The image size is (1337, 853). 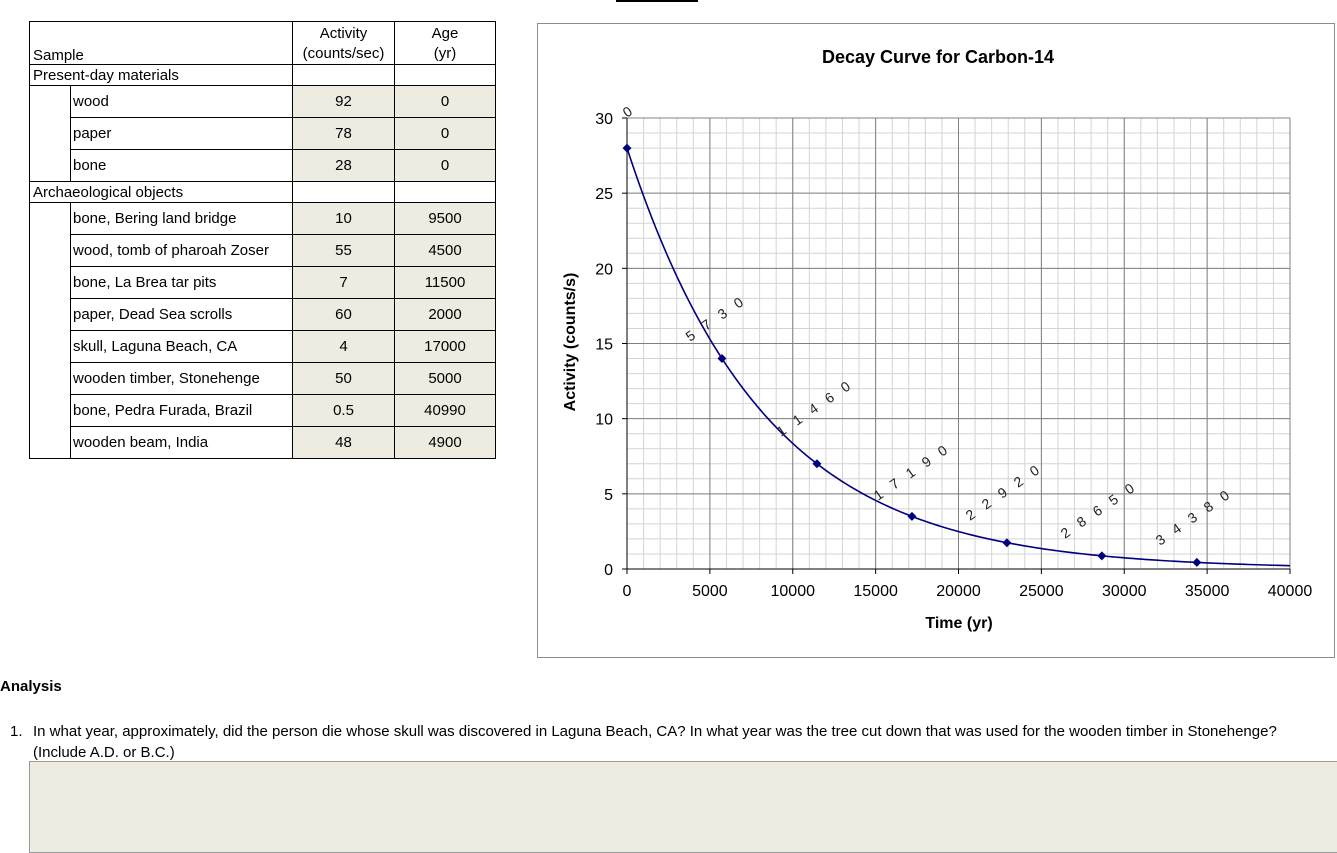 What do you see at coordinates (445, 378) in the screenshot?
I see `age-input: 5000` at bounding box center [445, 378].